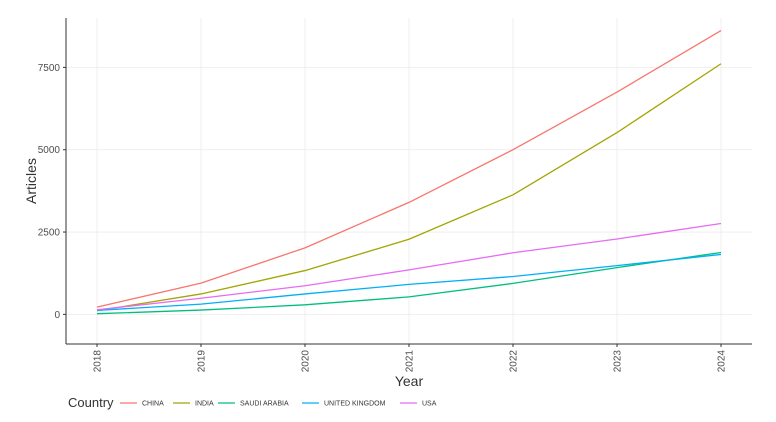 This screenshot has height=422, width=776. I want to click on legend-label: INDIA, so click(204, 404).